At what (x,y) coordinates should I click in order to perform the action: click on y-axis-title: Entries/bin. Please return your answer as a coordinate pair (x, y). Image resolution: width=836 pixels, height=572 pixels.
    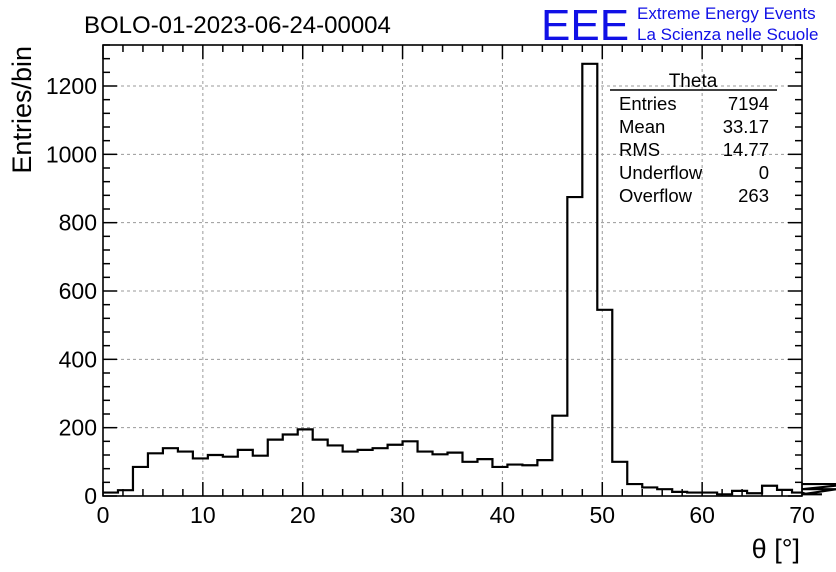
    Looking at the image, I should click on (22, 110).